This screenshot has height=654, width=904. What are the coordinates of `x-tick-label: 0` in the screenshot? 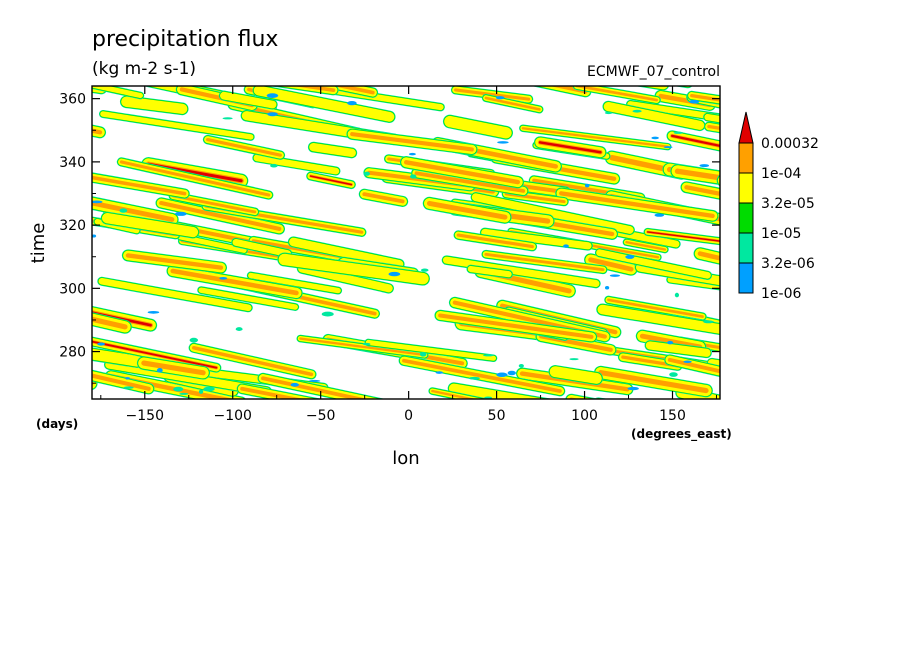 It's located at (408, 416).